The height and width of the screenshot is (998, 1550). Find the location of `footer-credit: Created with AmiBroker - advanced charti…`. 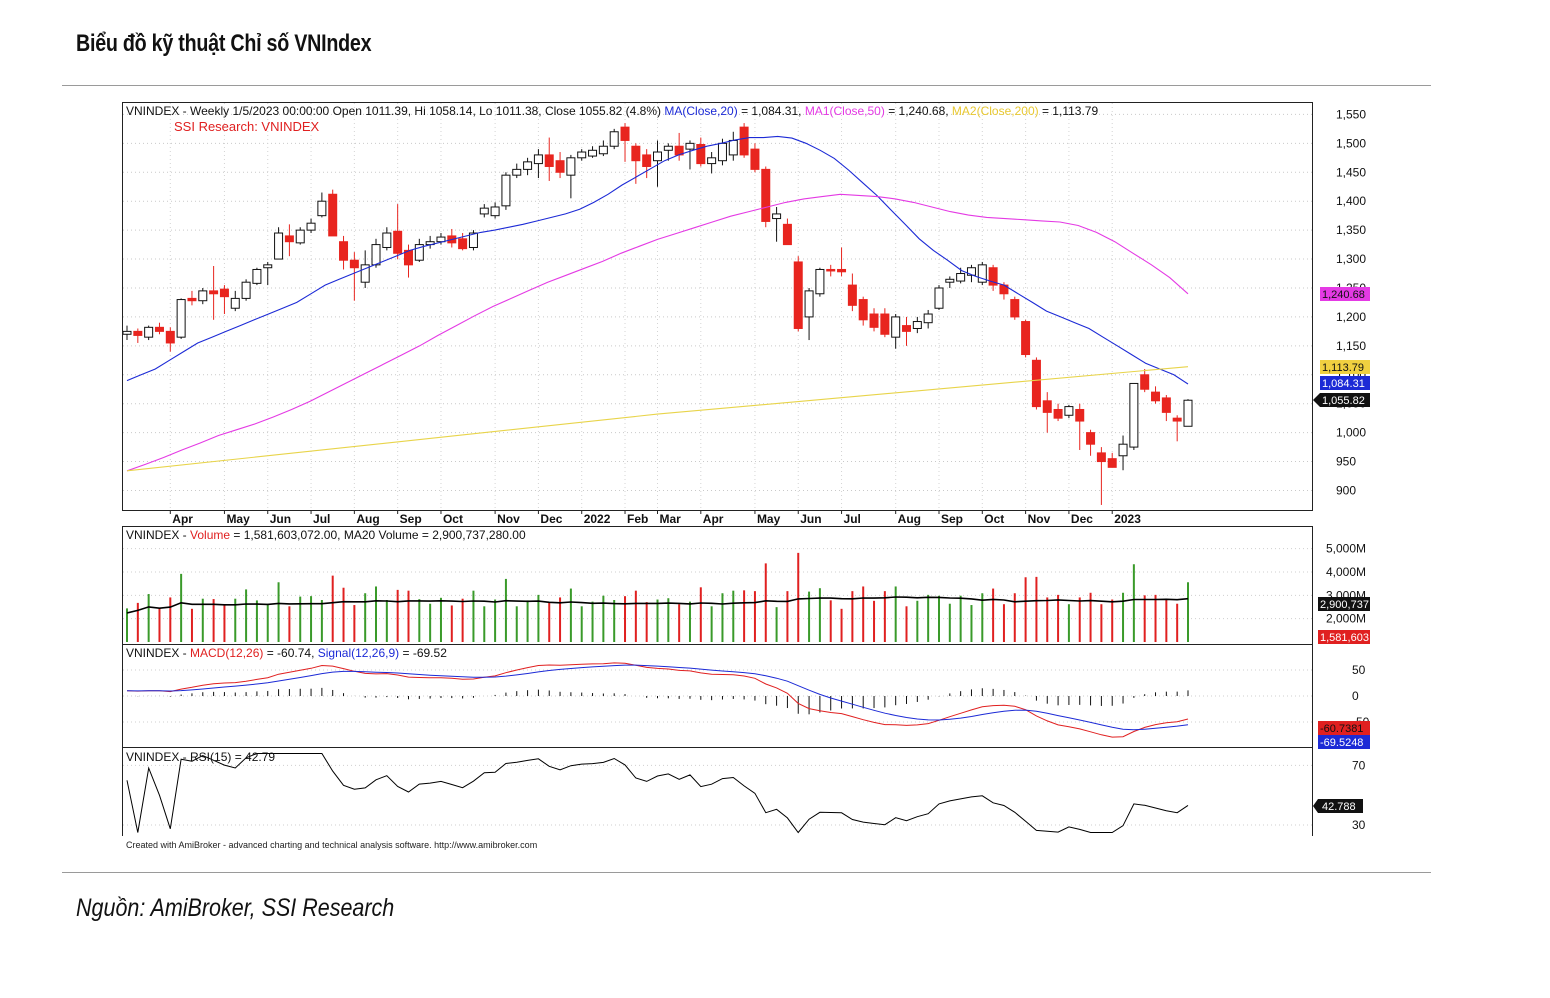

footer-credit: Created with AmiBroker - advanced charti… is located at coordinates (331, 845).